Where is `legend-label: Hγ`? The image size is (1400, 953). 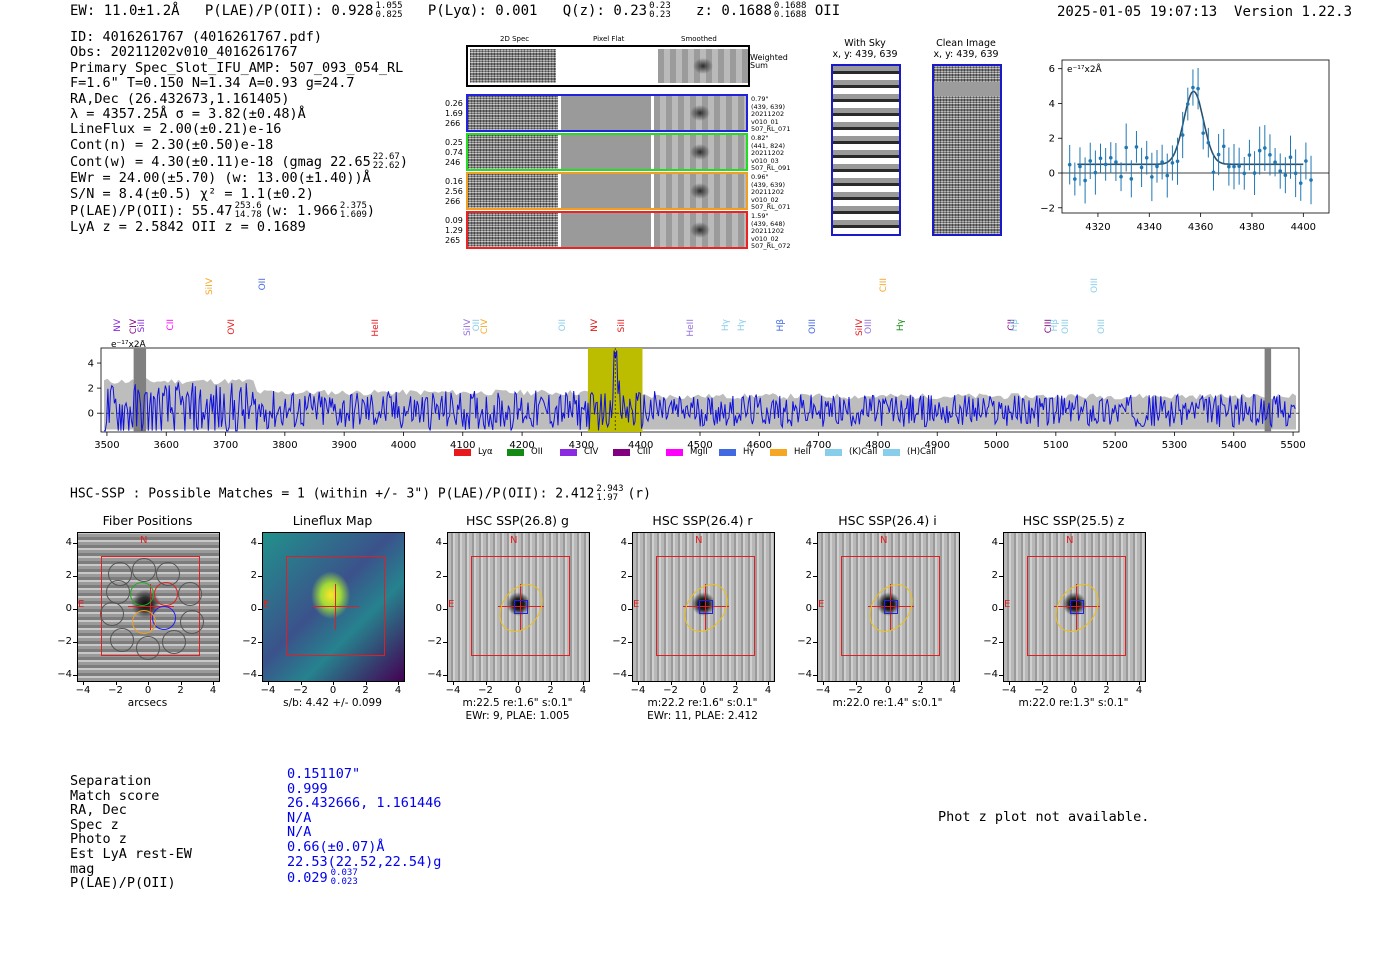
legend-label: Hγ is located at coordinates (749, 452).